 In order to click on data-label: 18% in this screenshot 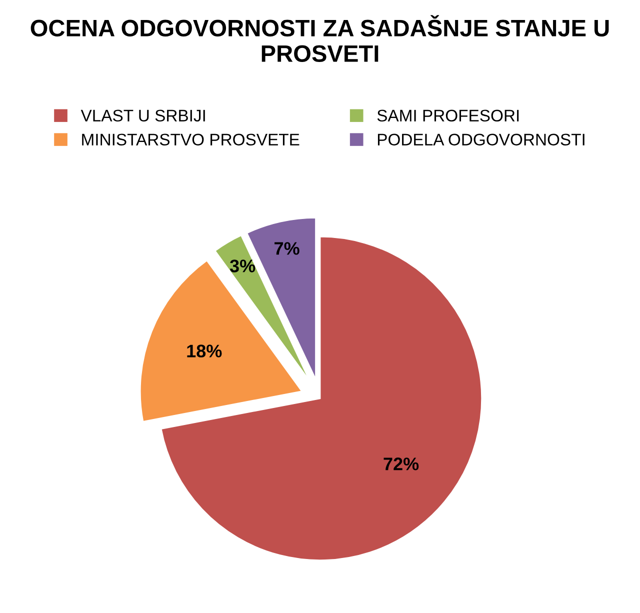, I will do `click(204, 351)`.